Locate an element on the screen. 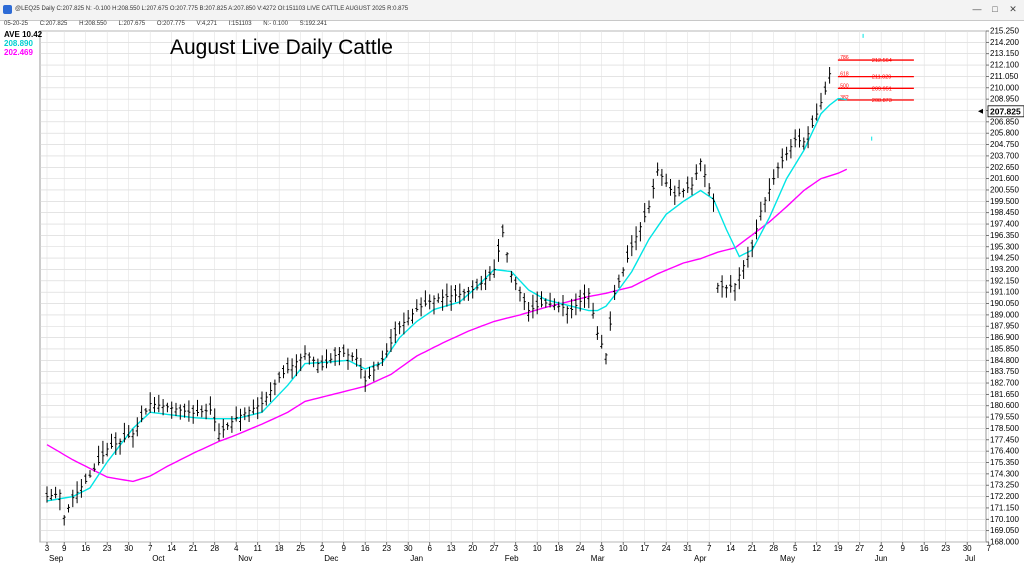 The width and height of the screenshot is (1024, 567). last-price-pointer is located at coordinates (980, 111).